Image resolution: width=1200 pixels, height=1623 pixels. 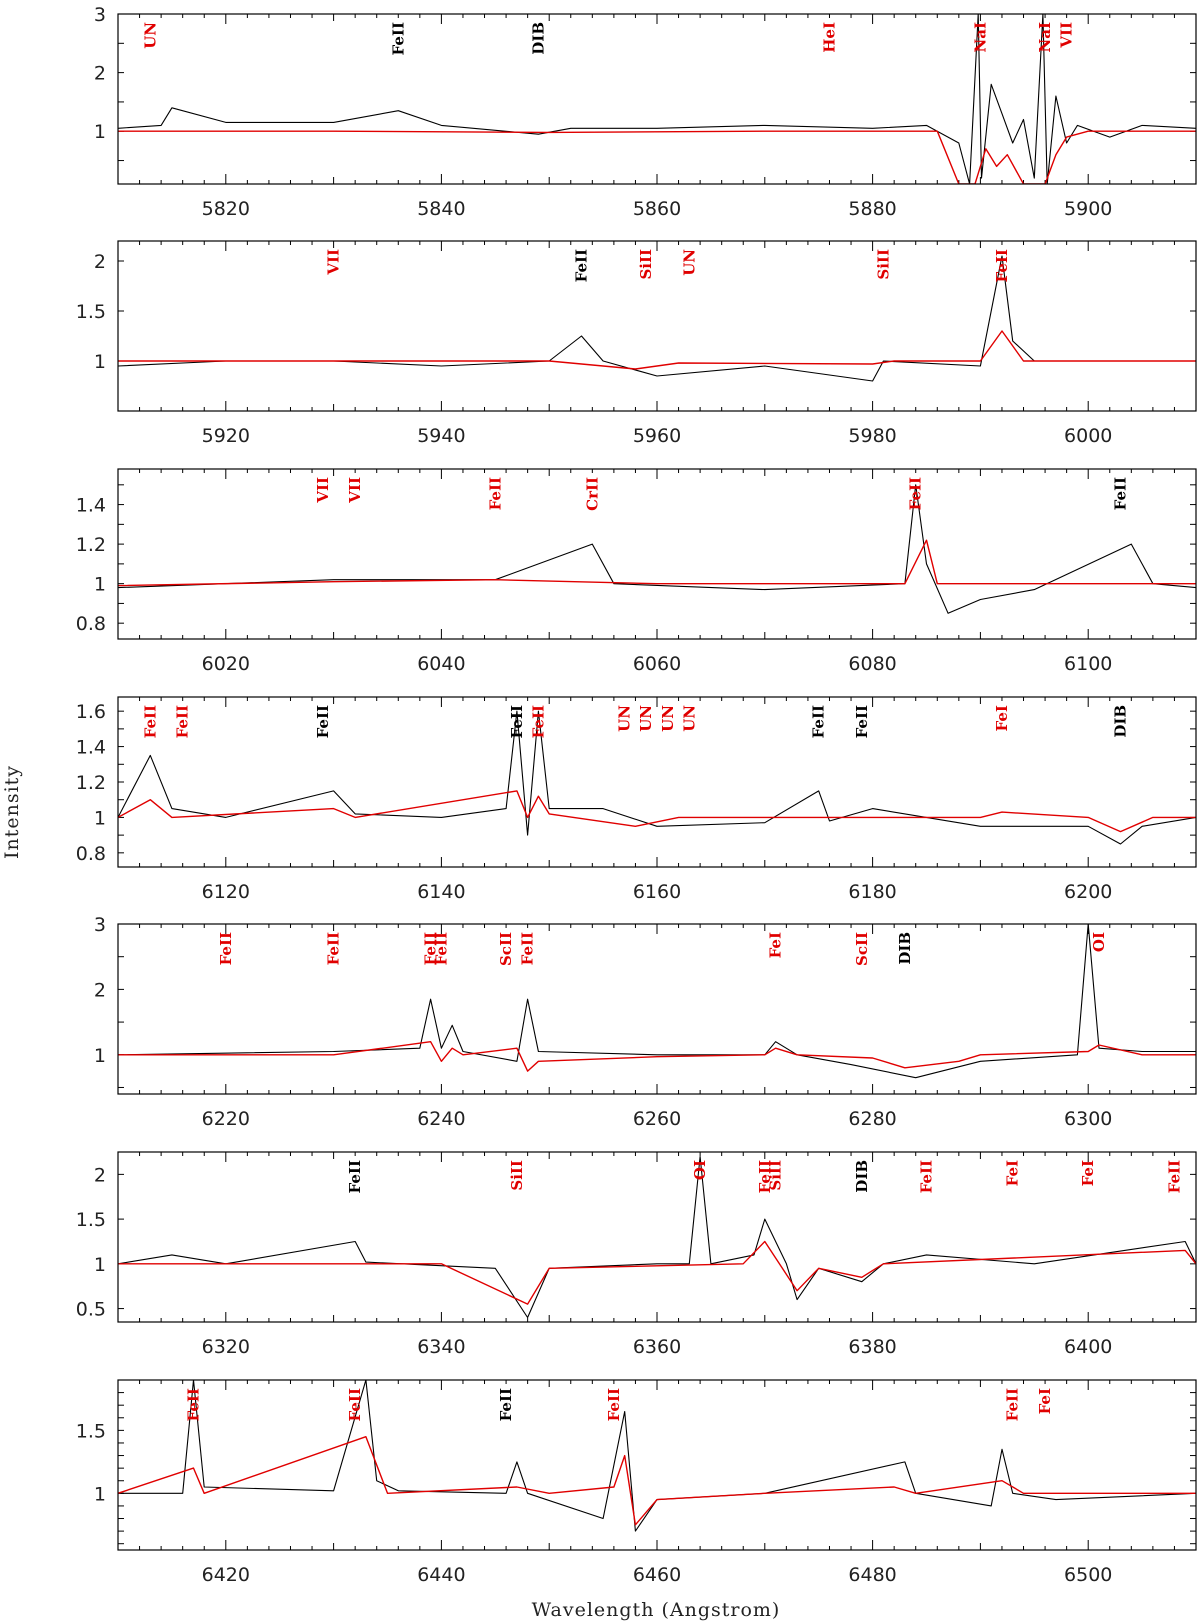 What do you see at coordinates (872, 1347) in the screenshot?
I see `x-tick-label: 6380` at bounding box center [872, 1347].